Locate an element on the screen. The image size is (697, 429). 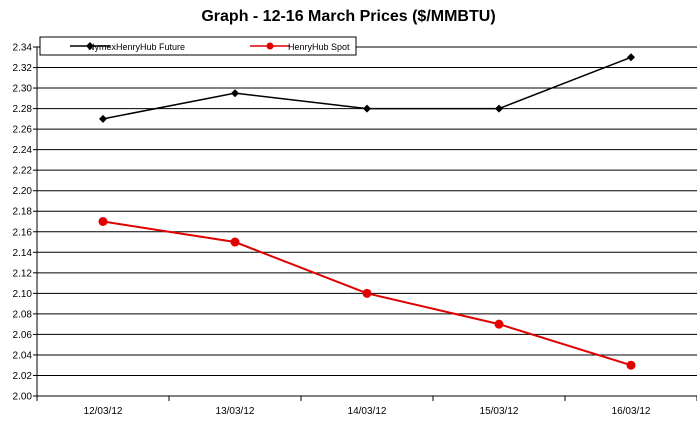
y-tick-label: 2.16 is located at coordinates (23, 232).